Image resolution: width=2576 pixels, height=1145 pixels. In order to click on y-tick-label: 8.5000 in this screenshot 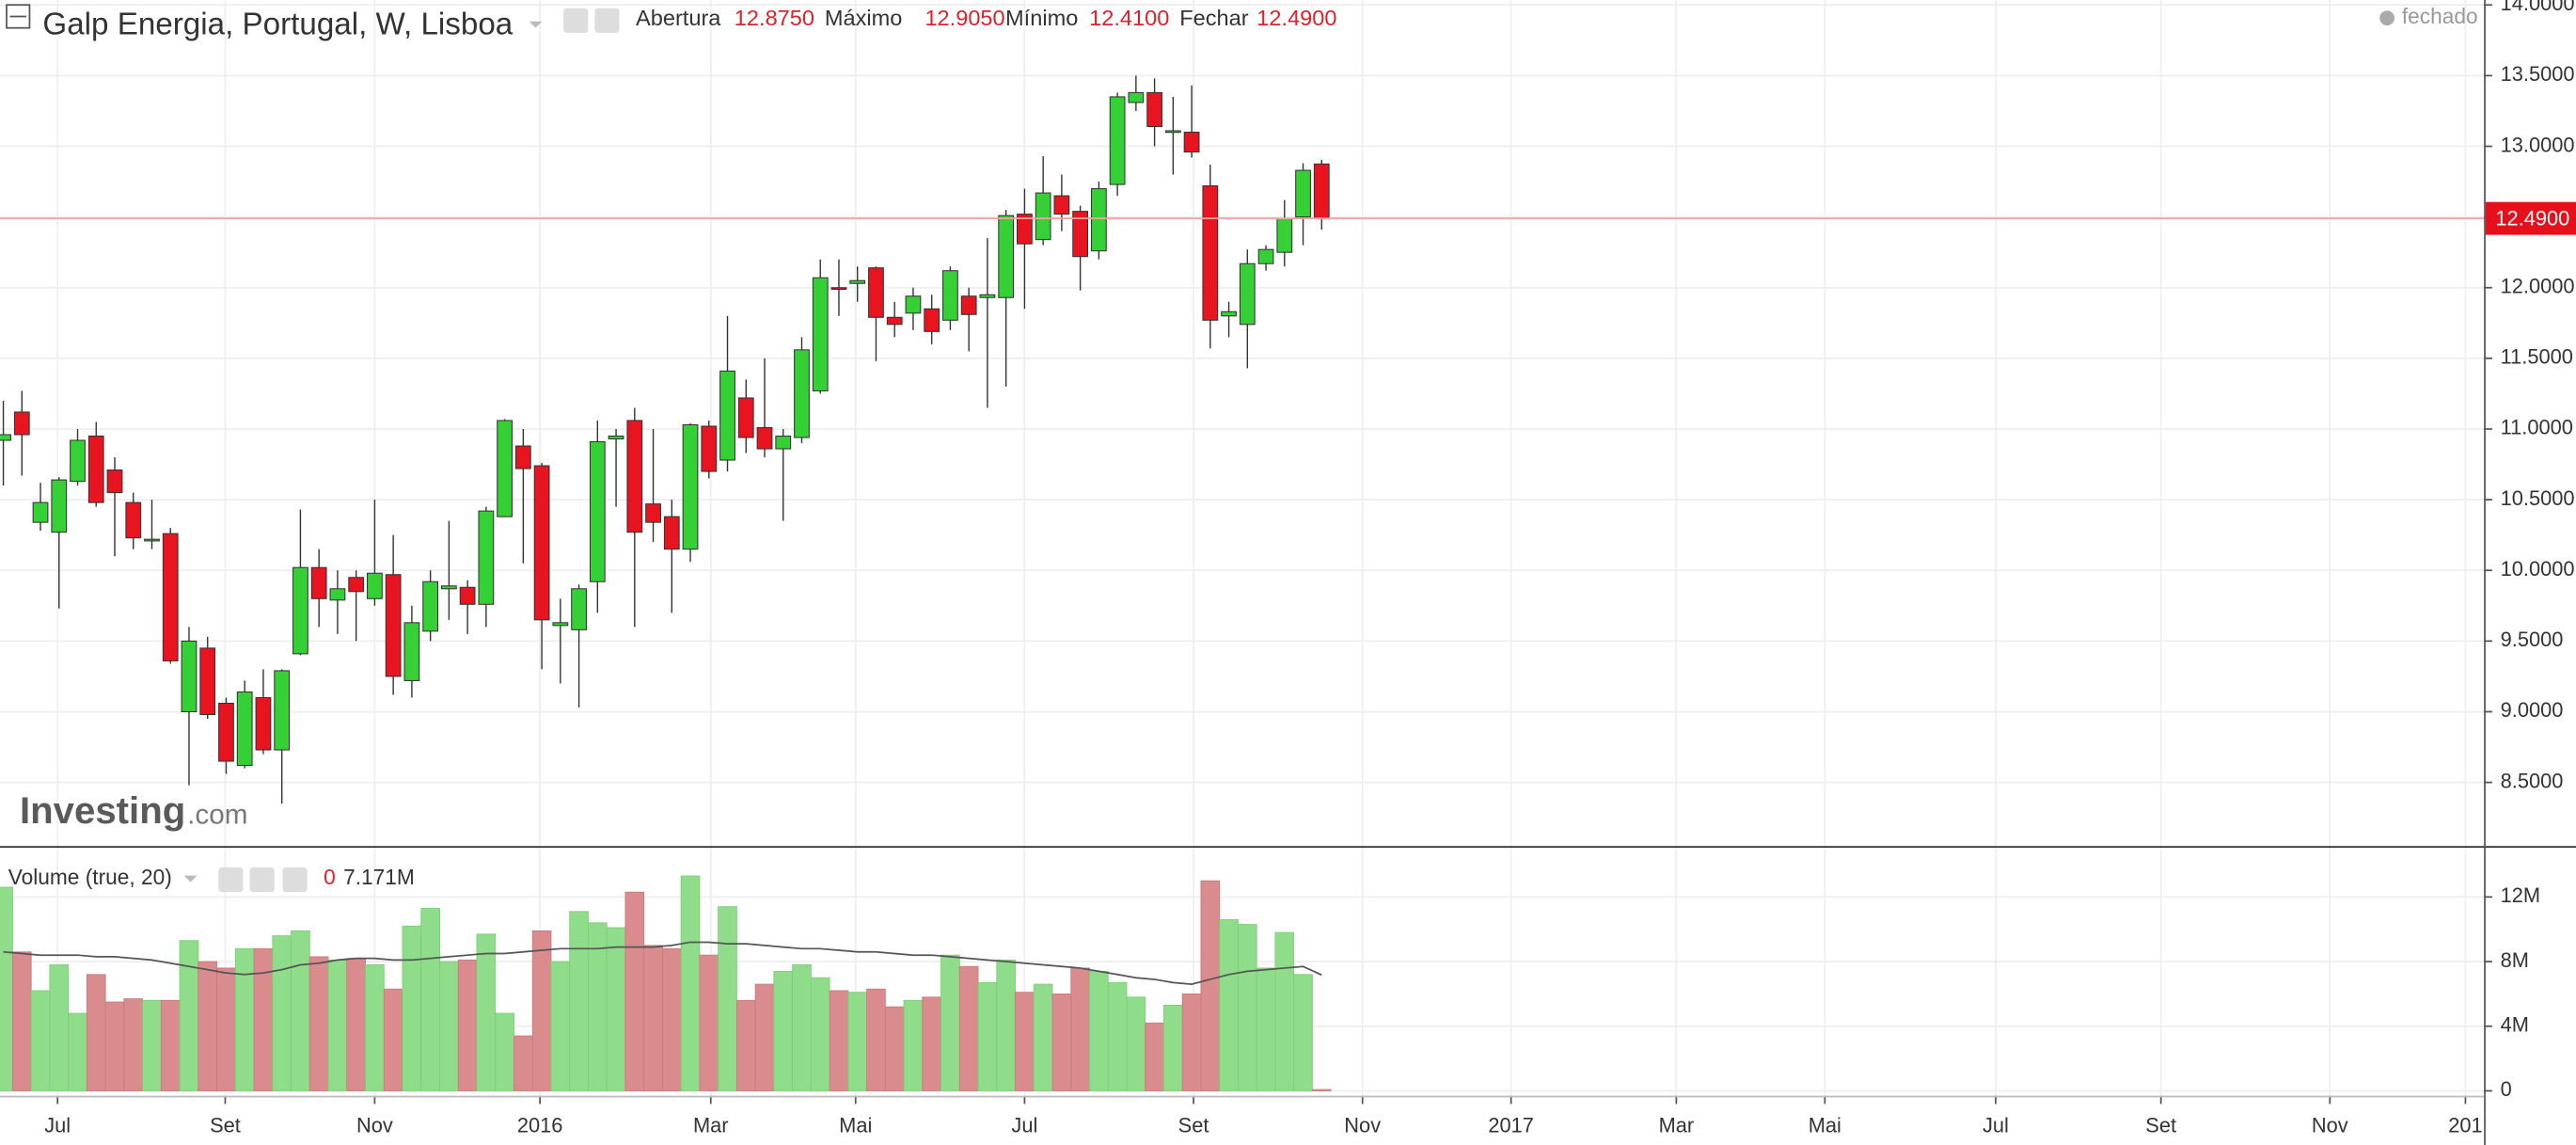, I will do `click(2532, 780)`.